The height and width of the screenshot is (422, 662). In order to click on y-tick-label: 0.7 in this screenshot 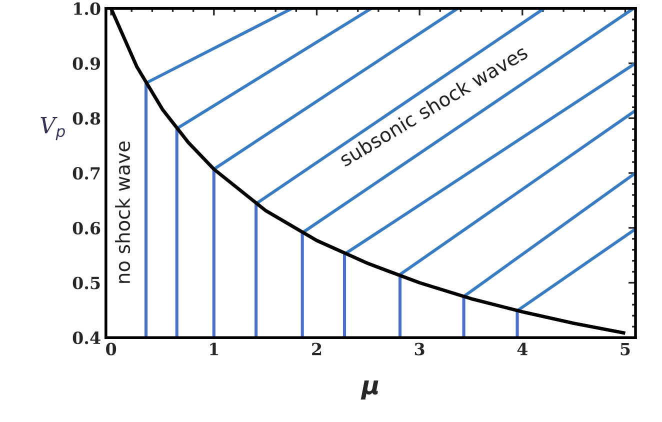, I will do `click(86, 173)`.